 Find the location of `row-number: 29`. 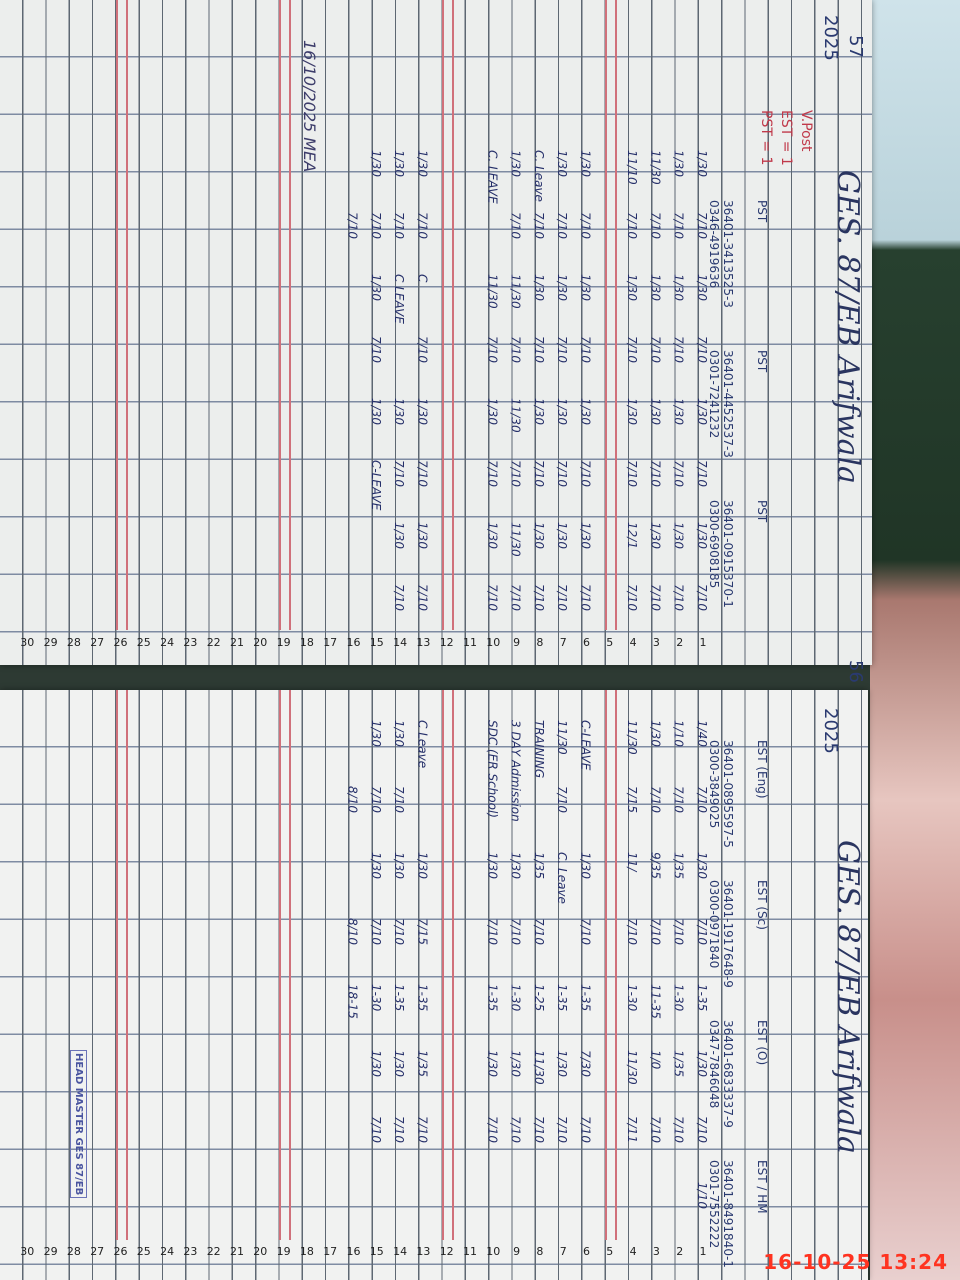

row-number: 29 is located at coordinates (50, 642).